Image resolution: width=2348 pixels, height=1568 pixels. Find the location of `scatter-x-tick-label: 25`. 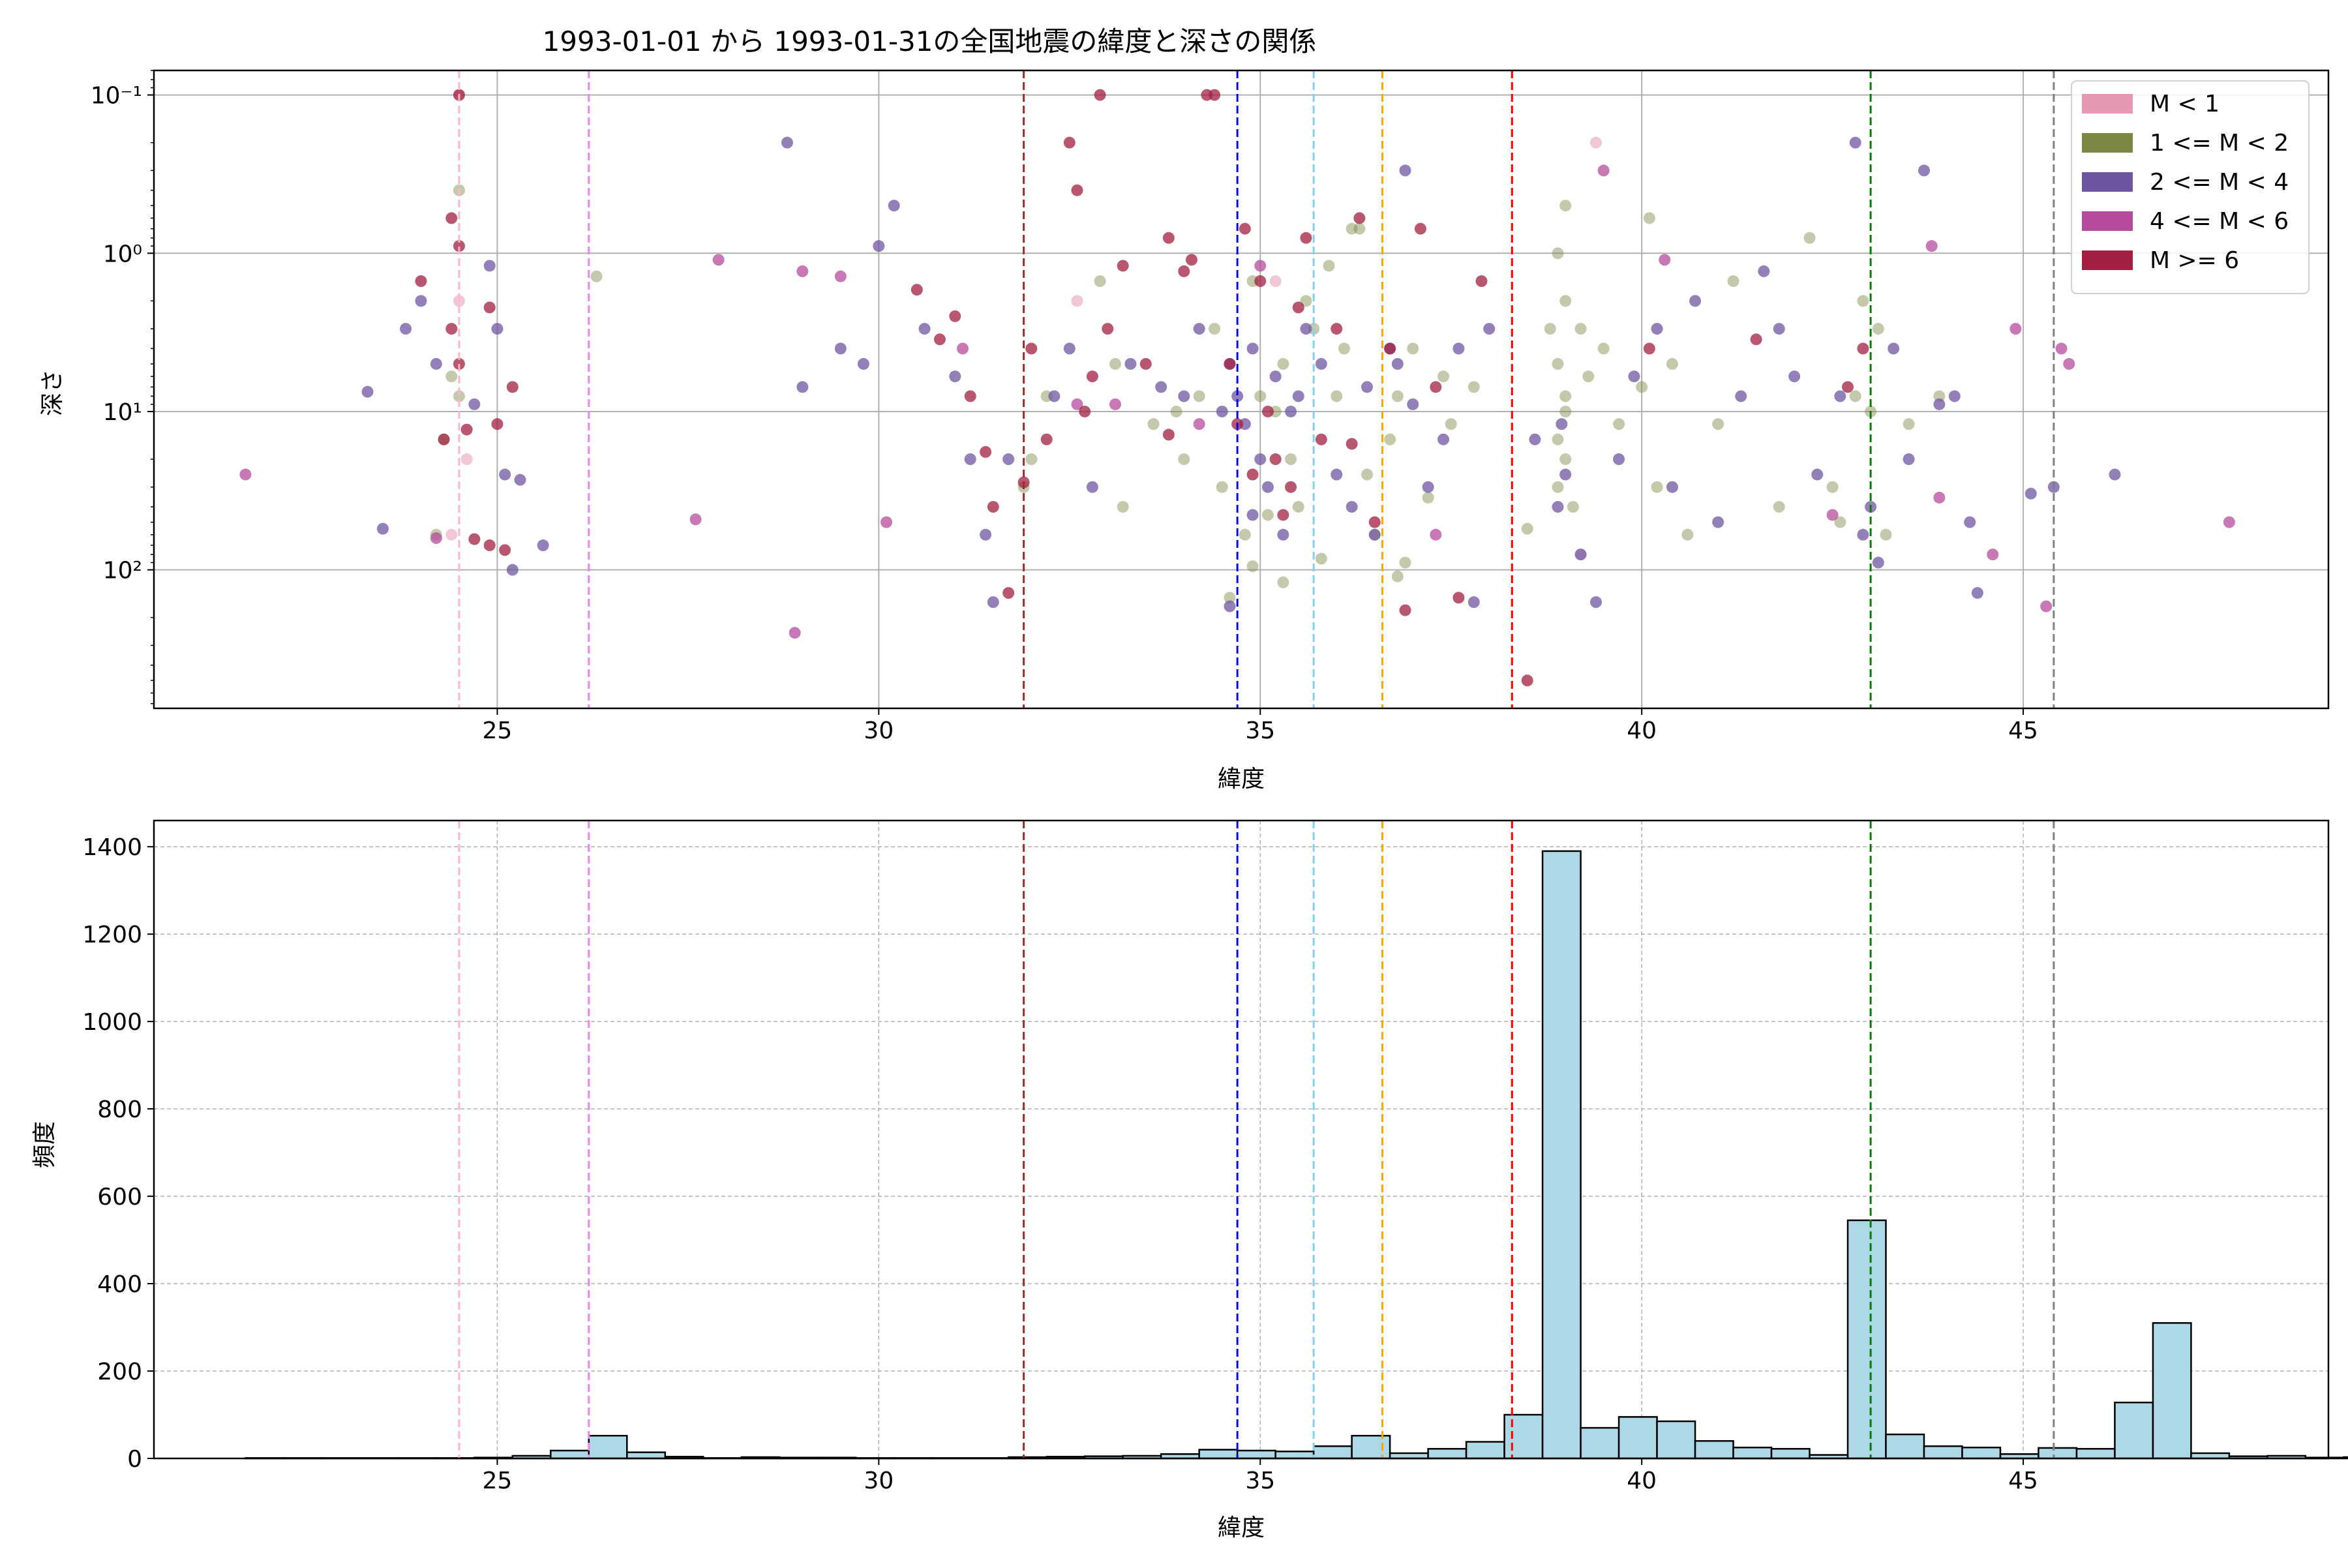

scatter-x-tick-label: 25 is located at coordinates (498, 730).